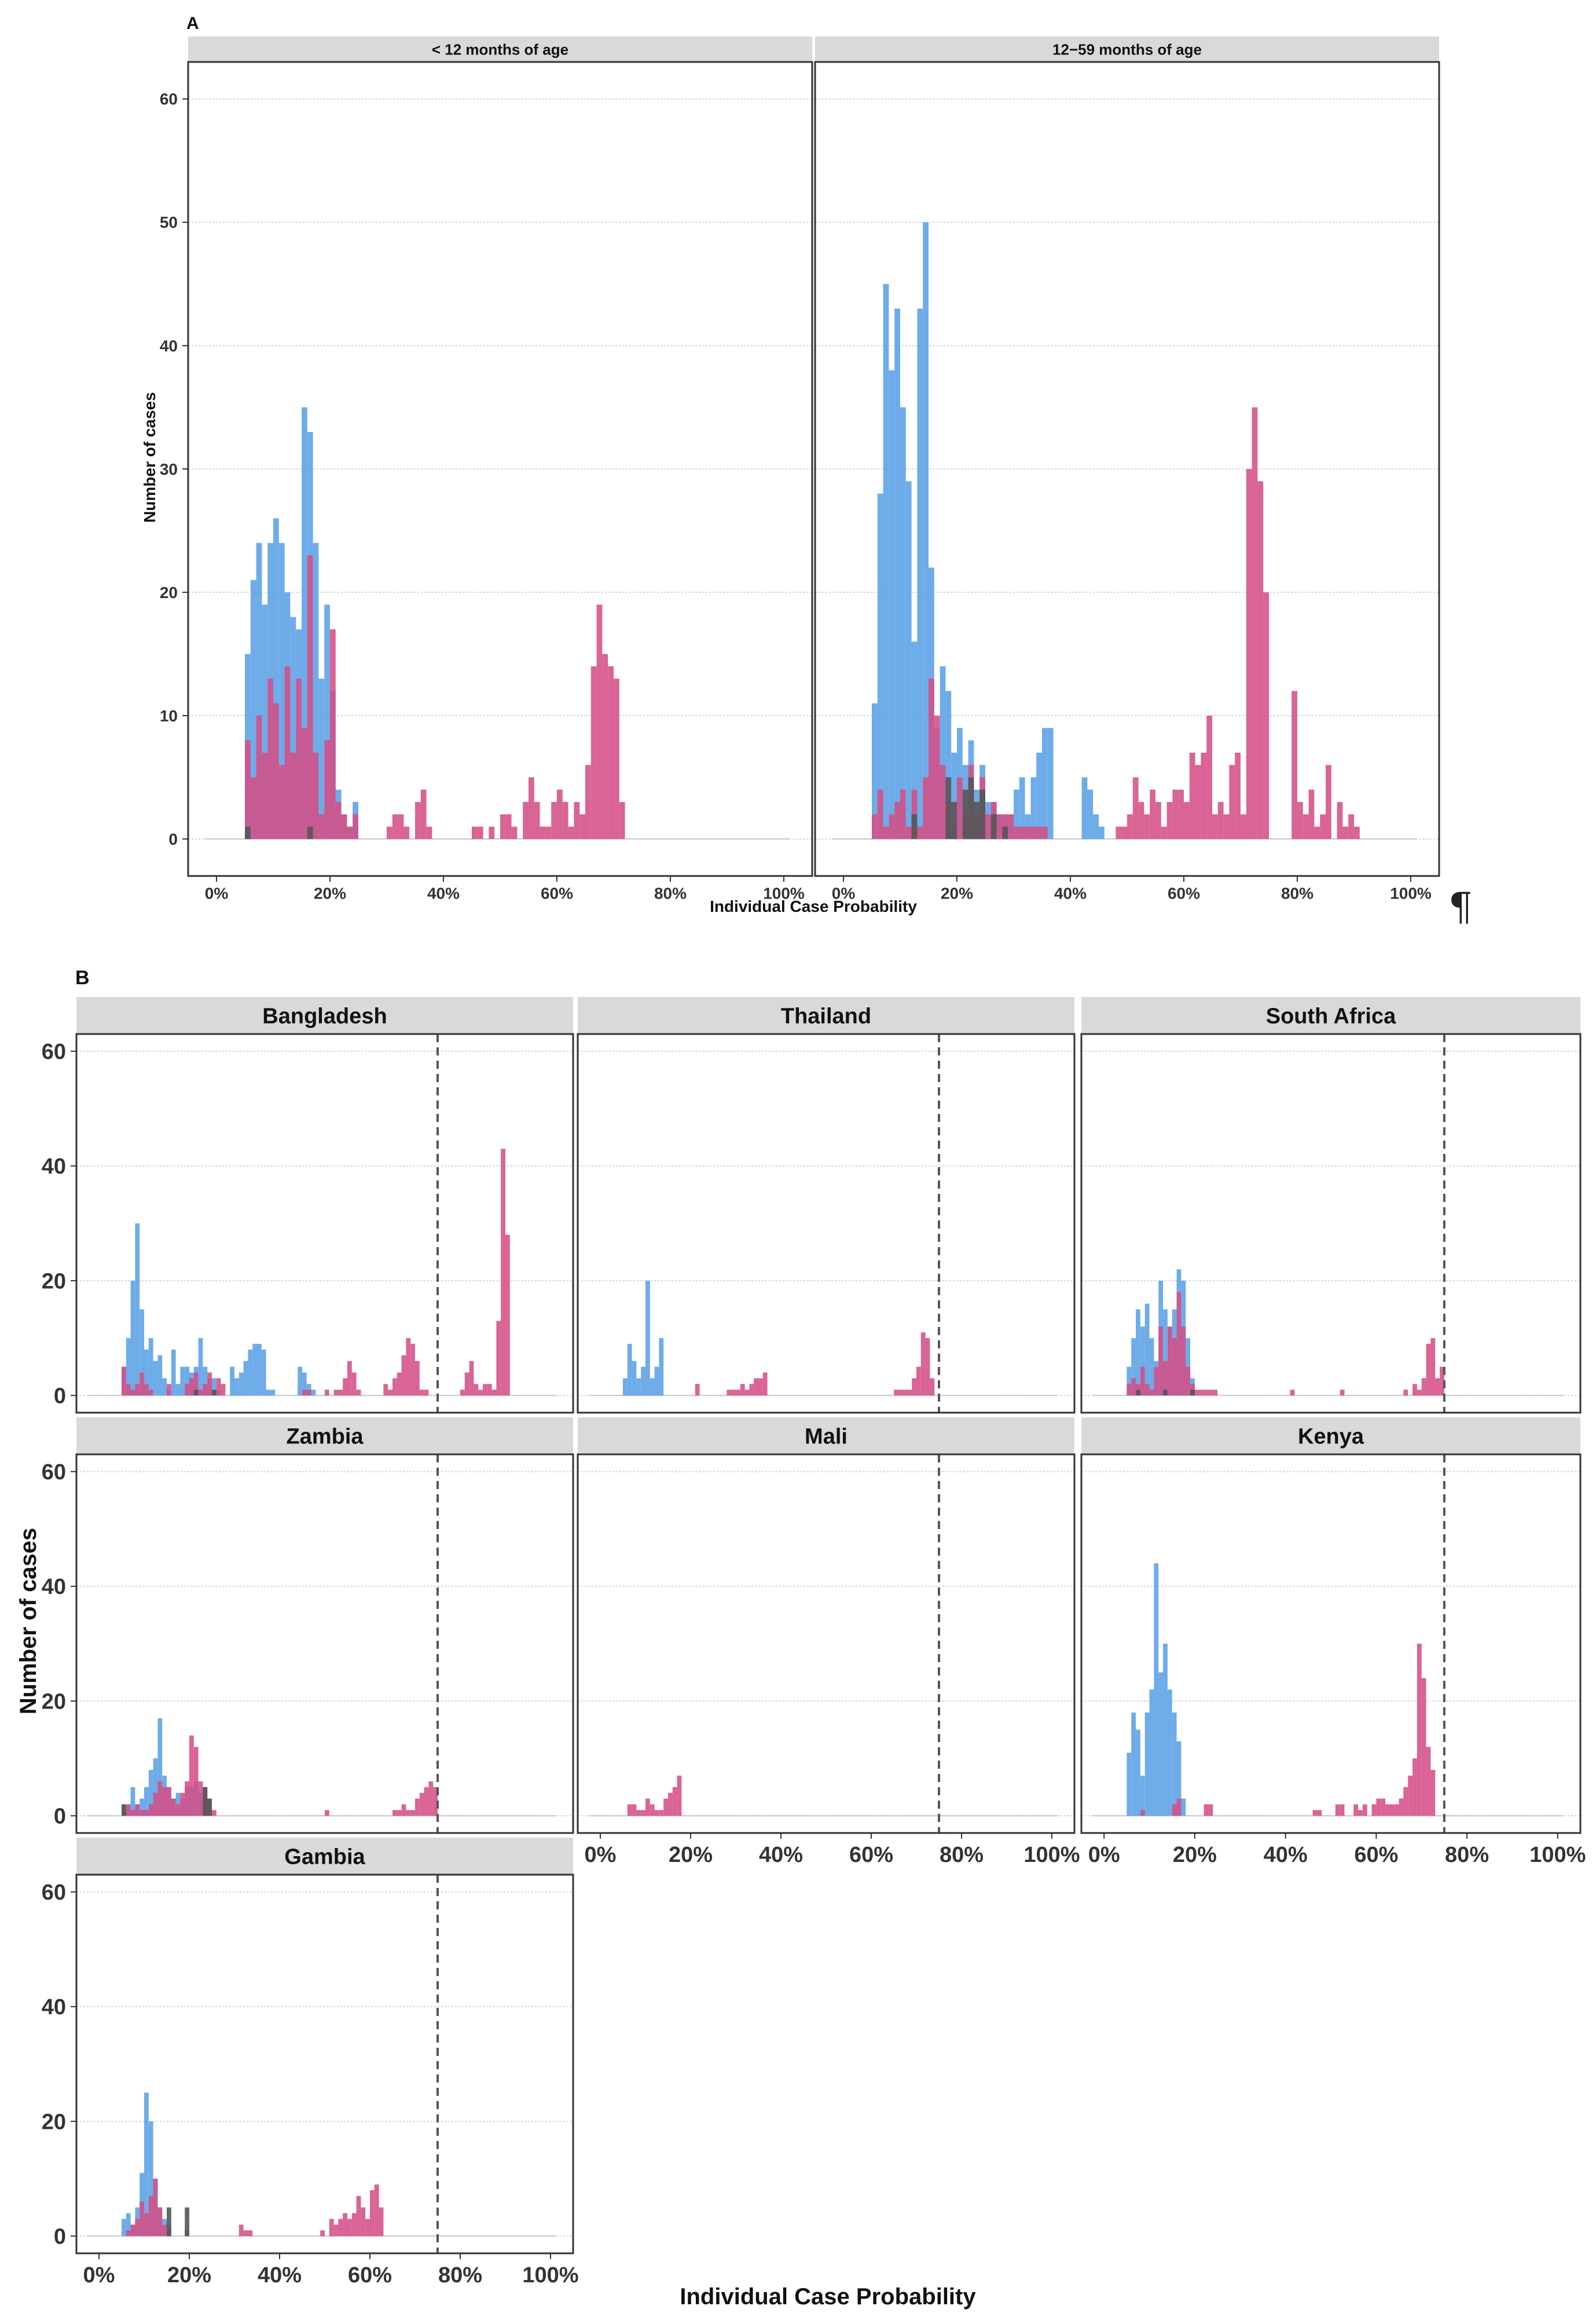  Describe the element at coordinates (54, 2007) in the screenshot. I see `y-tick-label: 40` at that location.